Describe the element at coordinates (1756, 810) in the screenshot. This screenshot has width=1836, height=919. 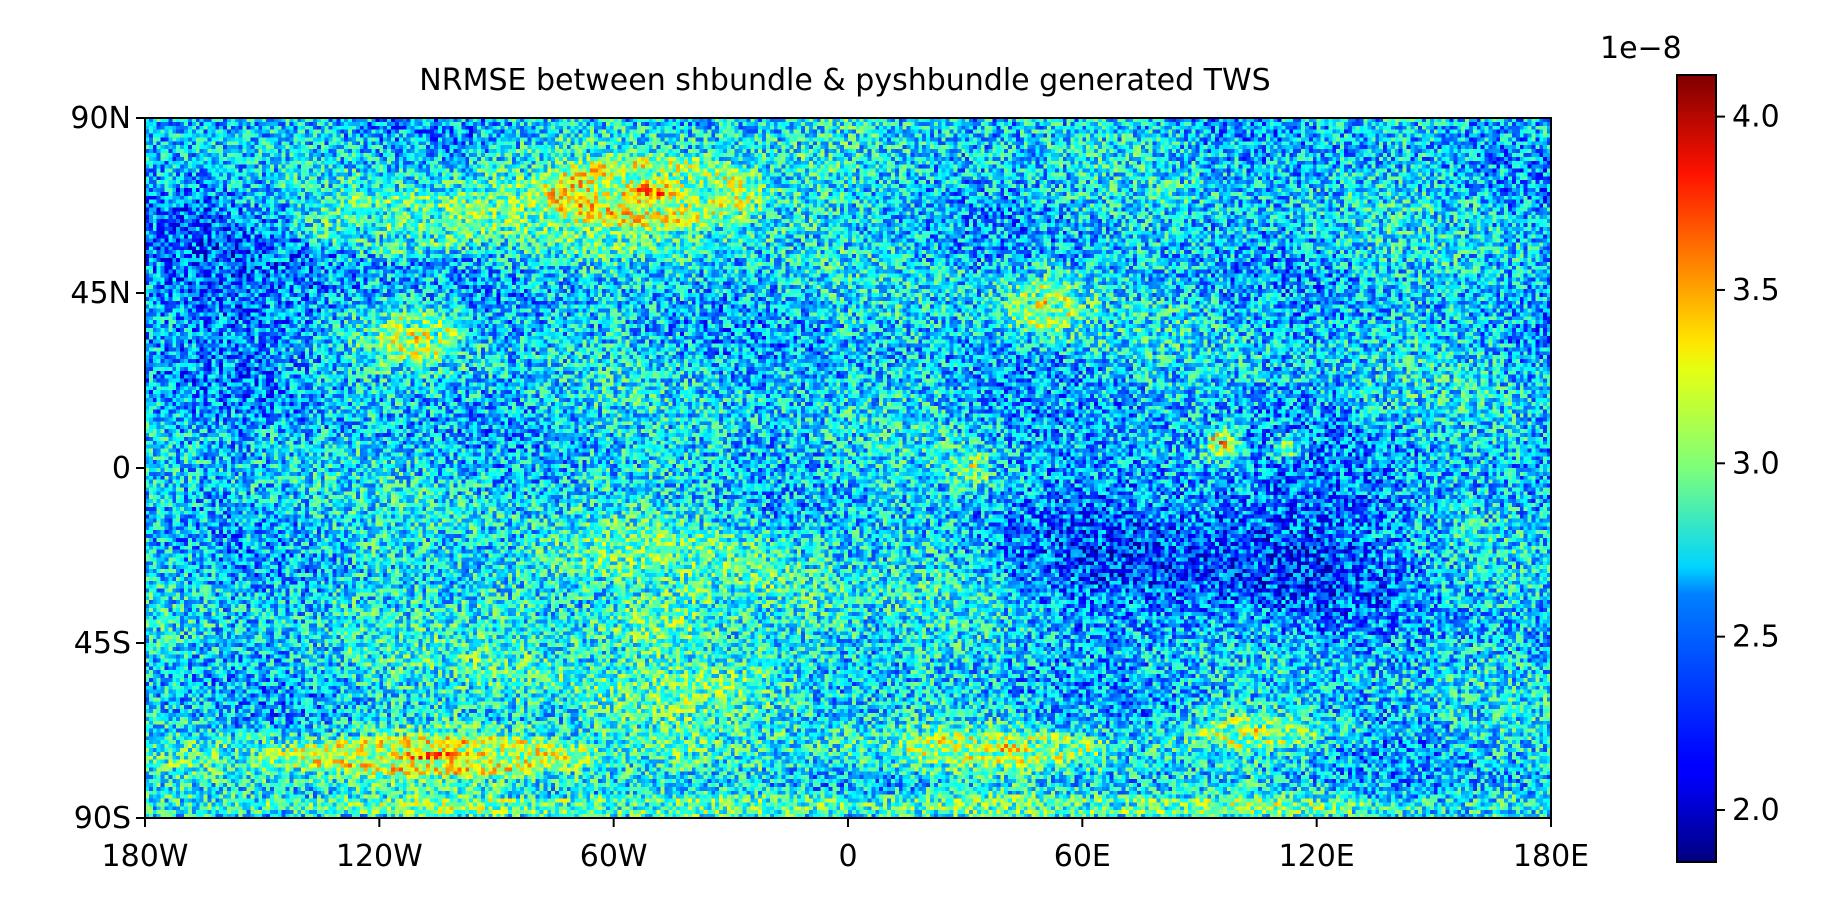
I see `colorbar-tick-label: 2.0` at that location.